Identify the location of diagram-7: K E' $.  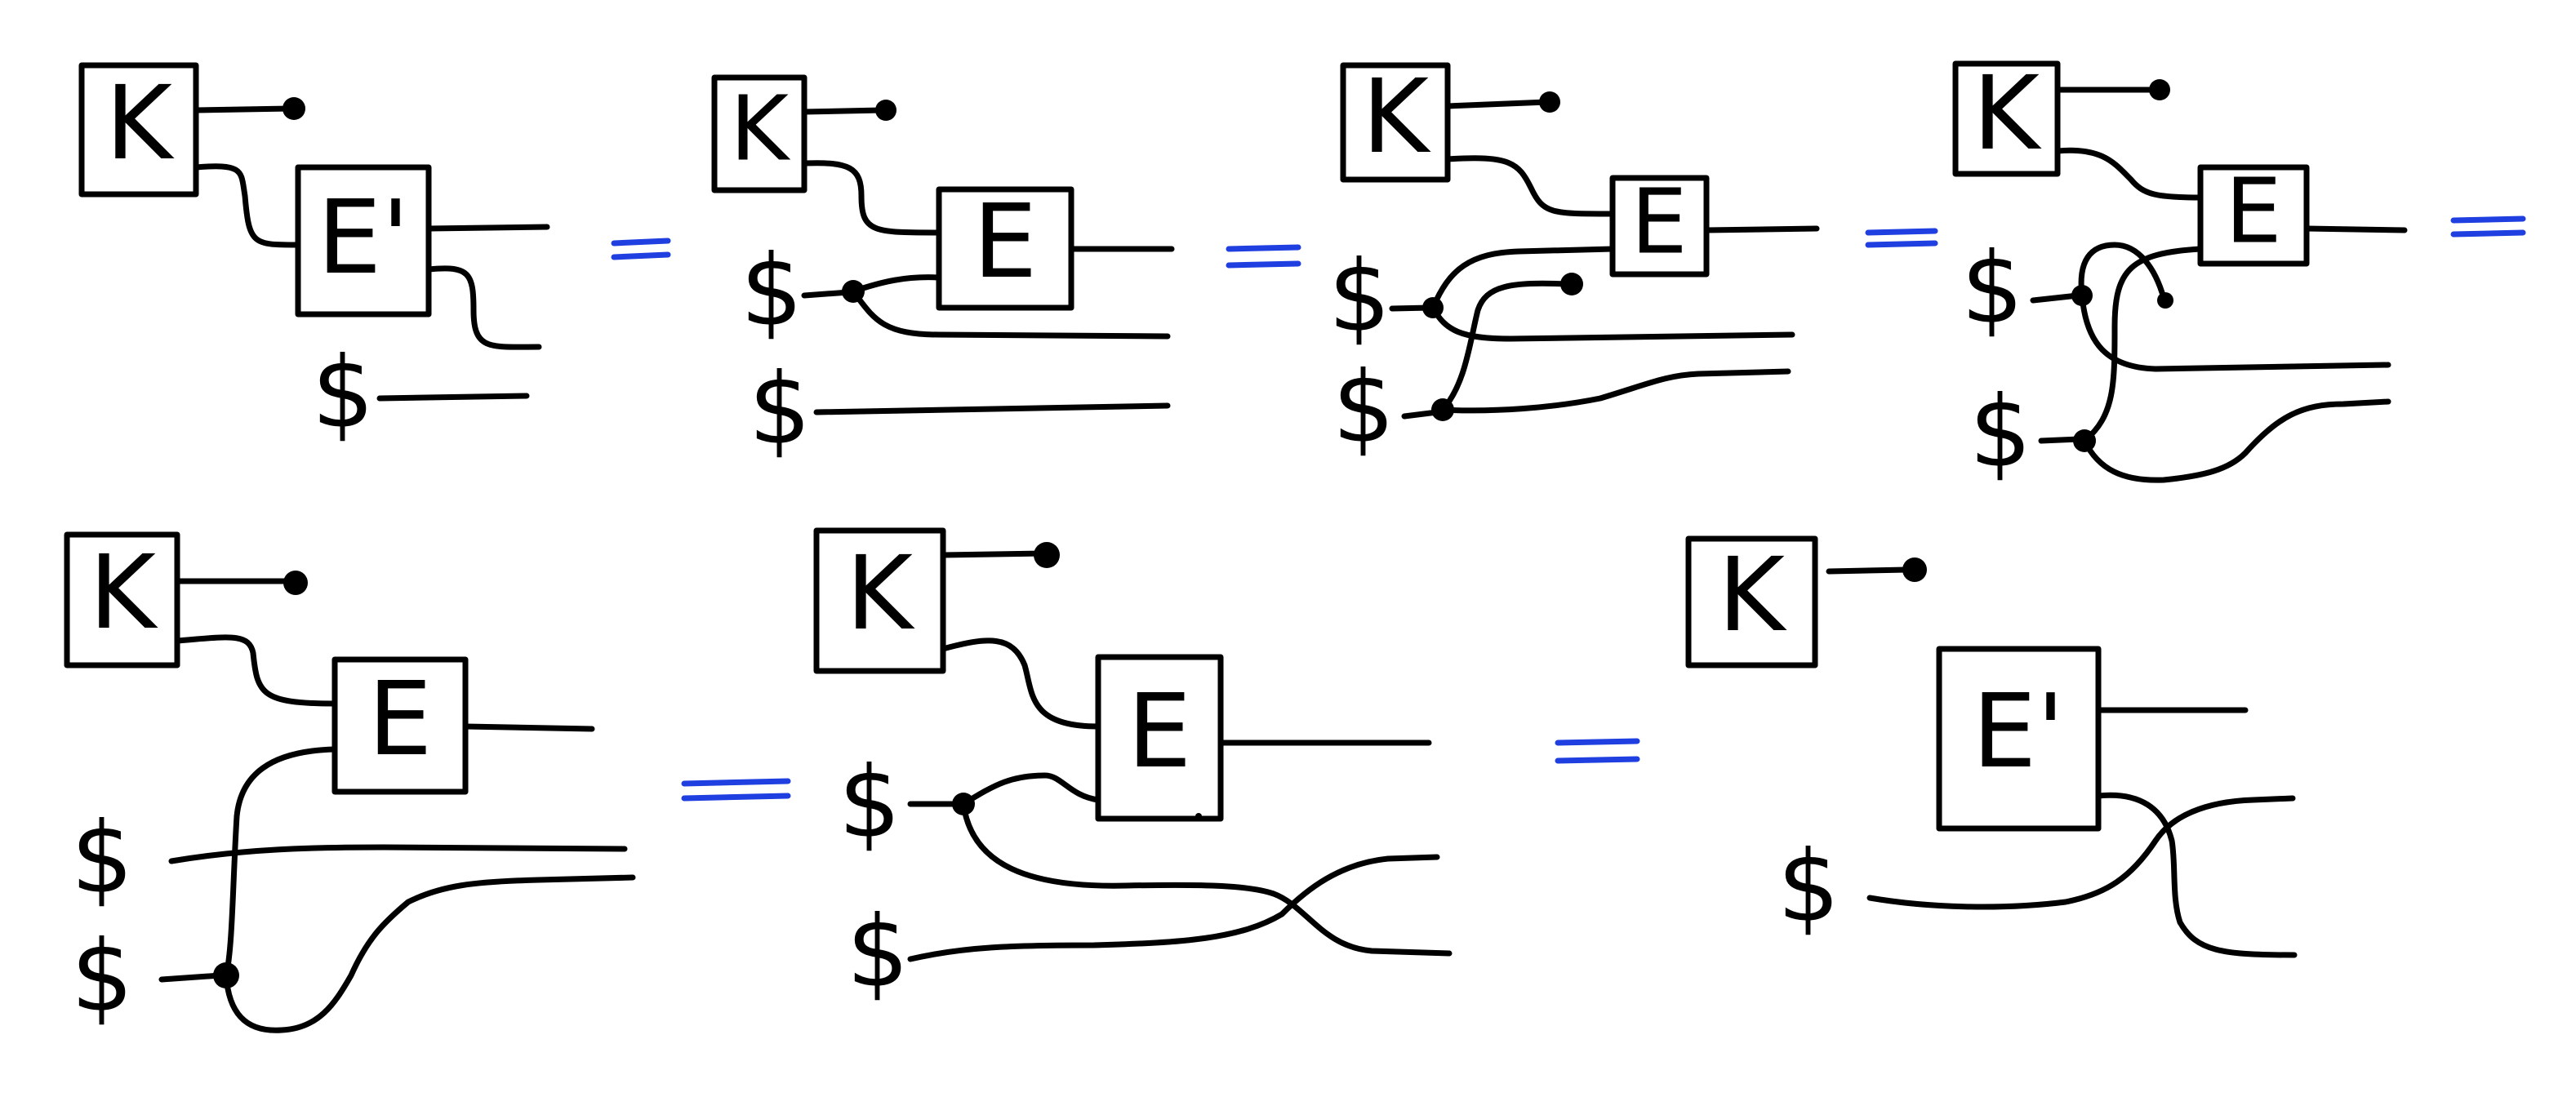
(1991, 745).